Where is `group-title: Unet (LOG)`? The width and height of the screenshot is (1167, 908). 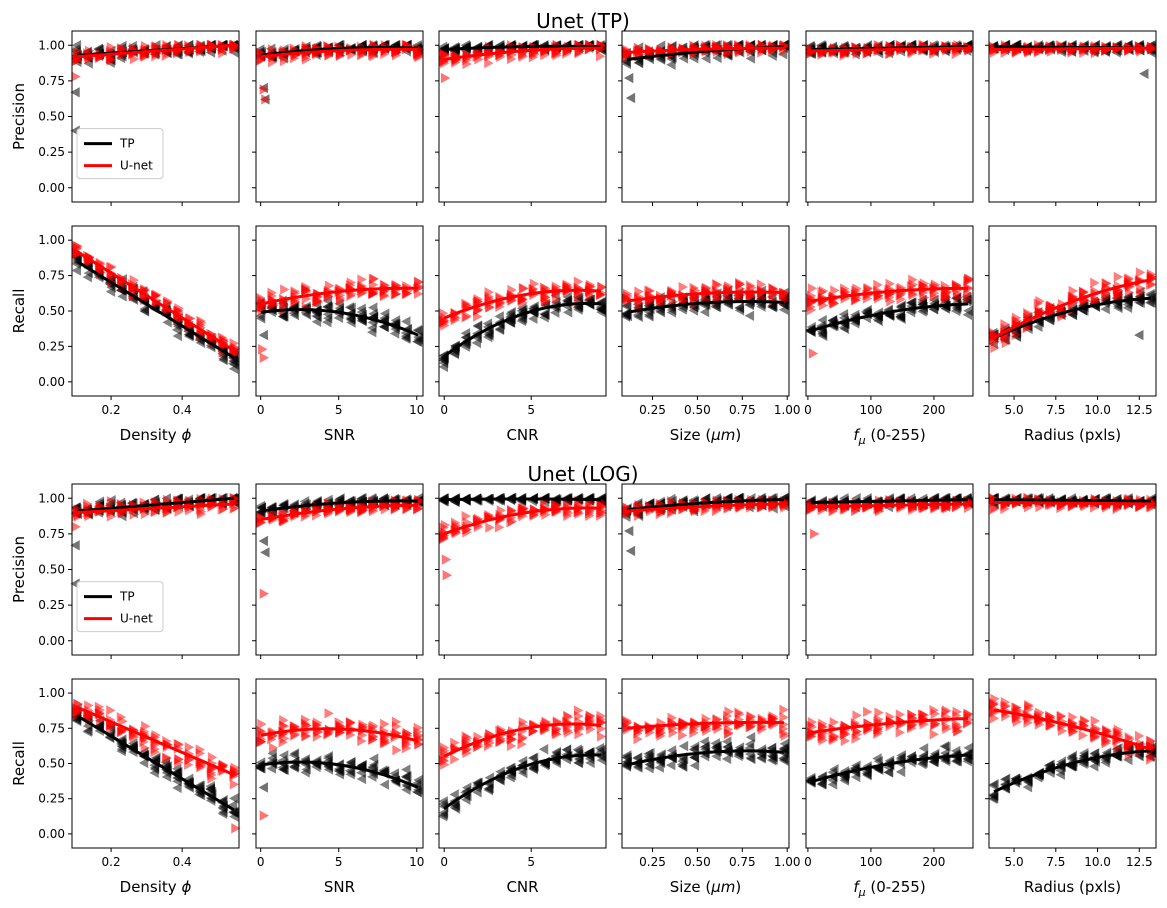
group-title: Unet (LOG) is located at coordinates (582, 474).